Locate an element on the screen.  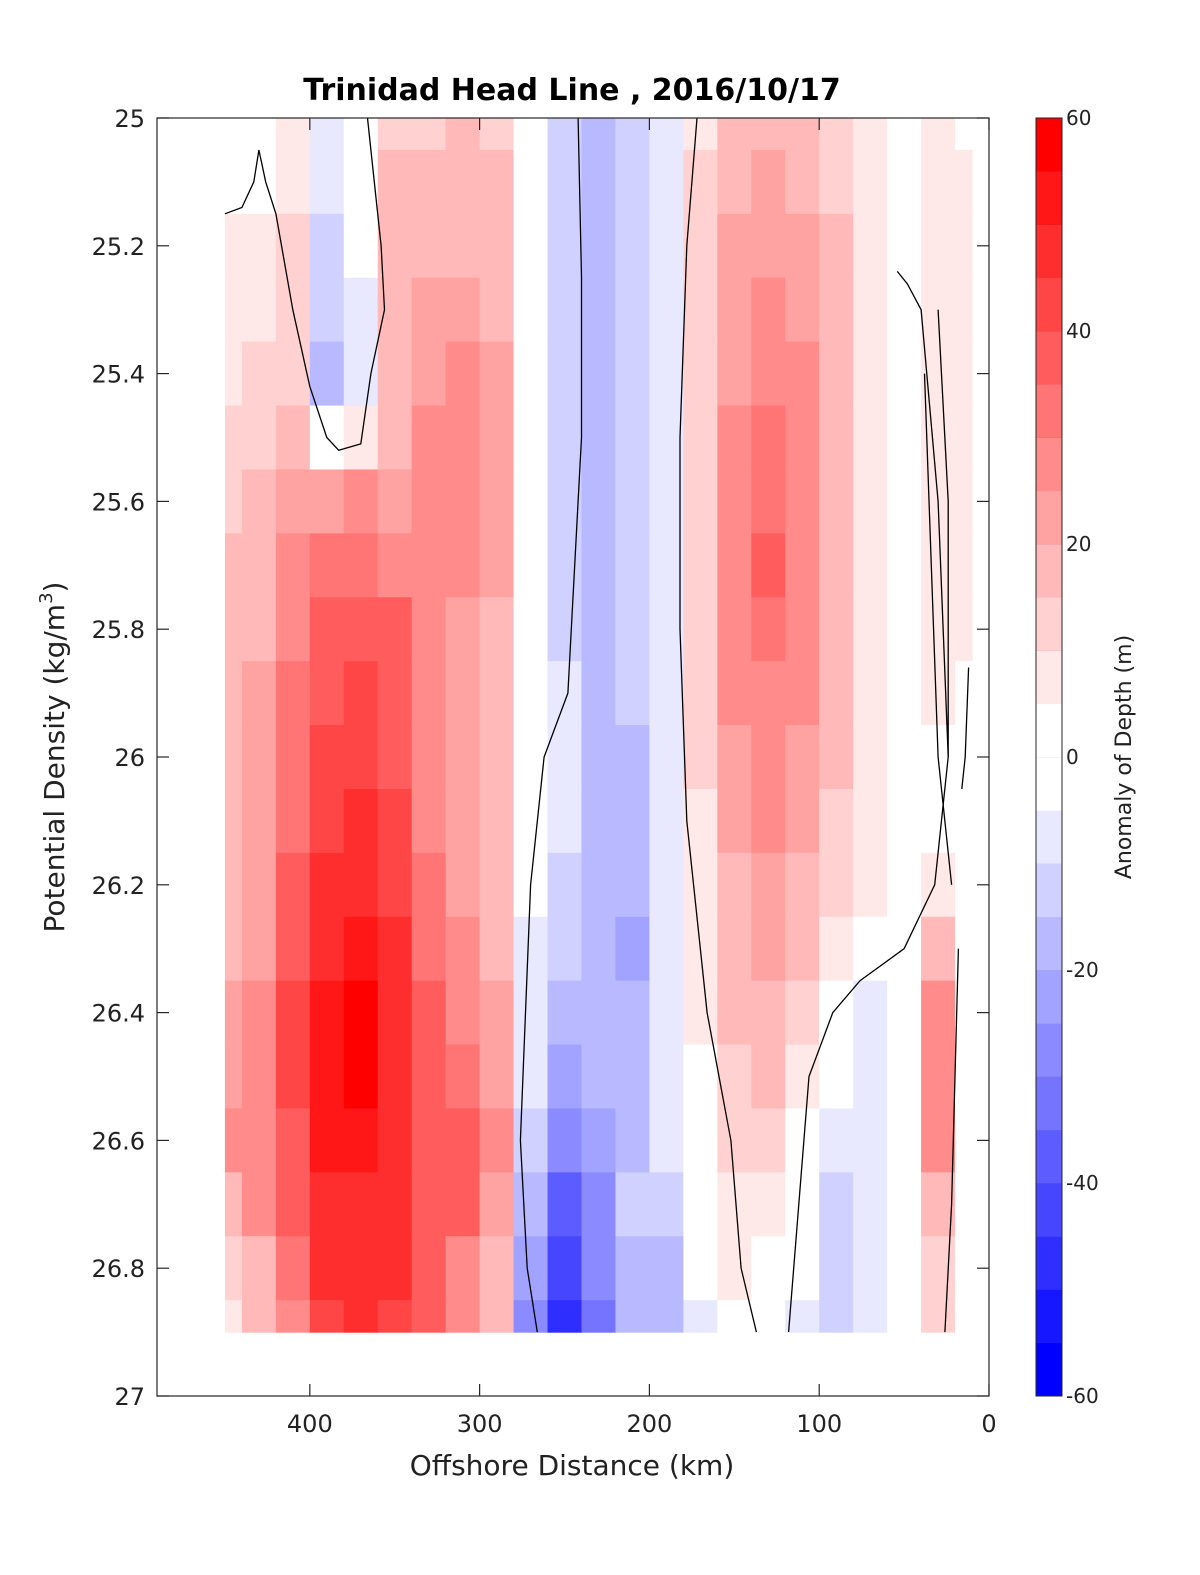
zero-contour-line is located at coordinates (952, 1140).